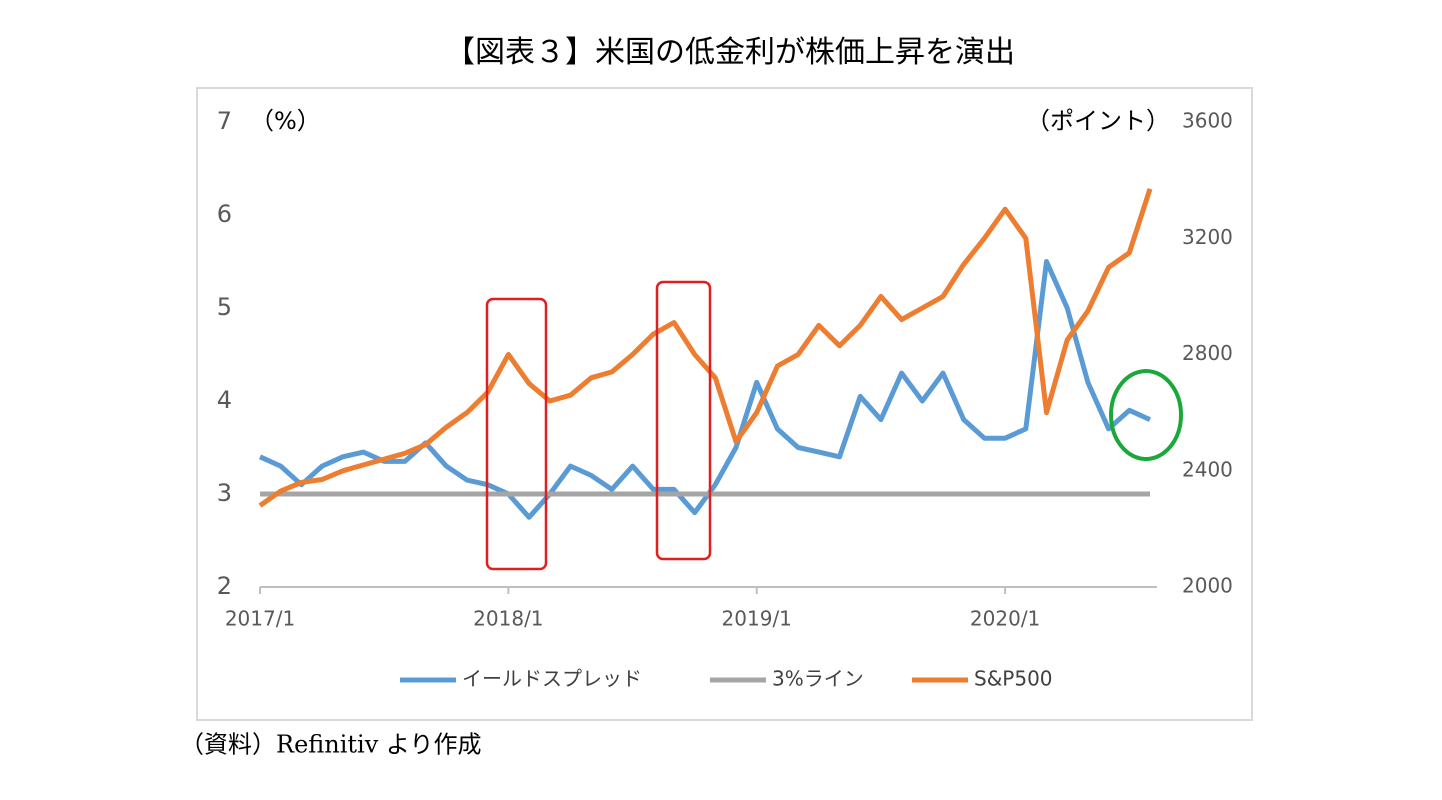 This screenshot has height=800, width=1442. What do you see at coordinates (260, 619) in the screenshot?
I see `x-tick-label: 2017/1` at bounding box center [260, 619].